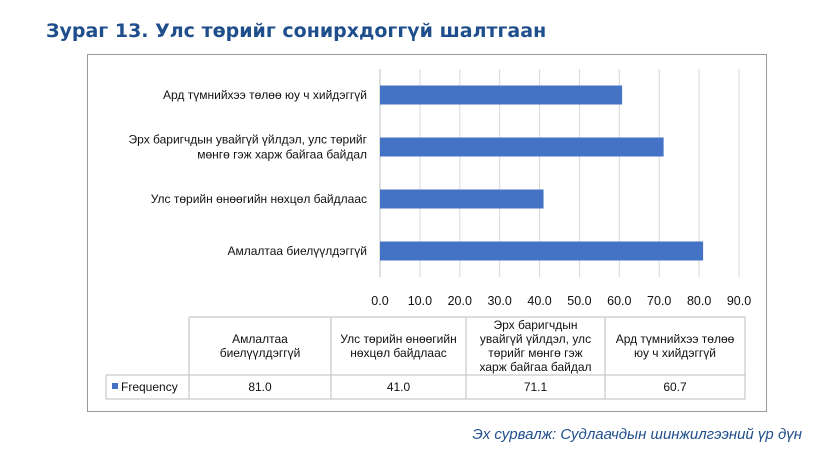  I want to click on table-header-cell: юу ч хийдэггүй, so click(675, 353).